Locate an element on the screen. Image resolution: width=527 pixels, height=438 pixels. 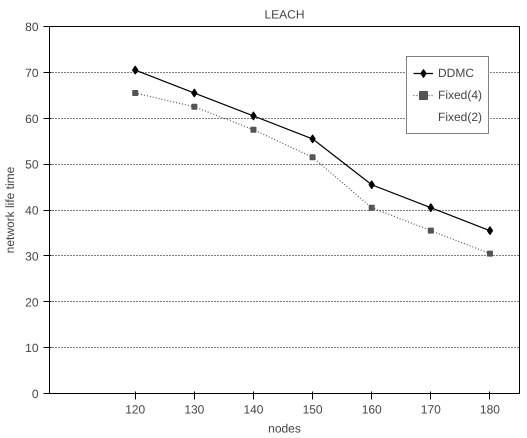
x-tick-label: 130 is located at coordinates (194, 409).